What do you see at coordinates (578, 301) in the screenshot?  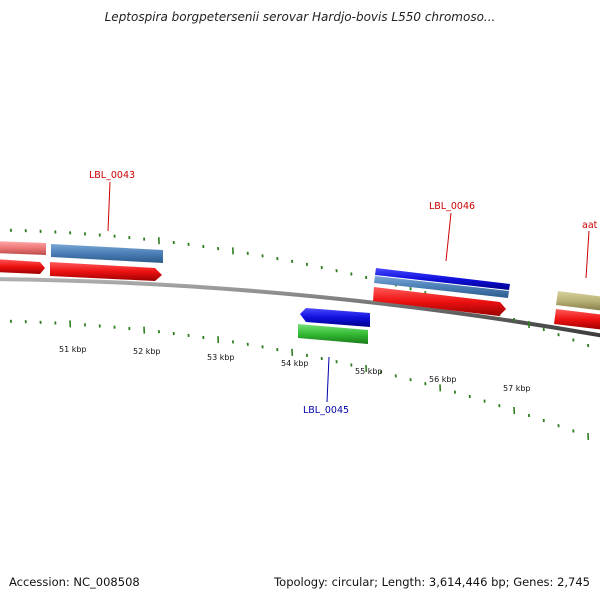 I see `gene-feature-aat` at bounding box center [578, 301].